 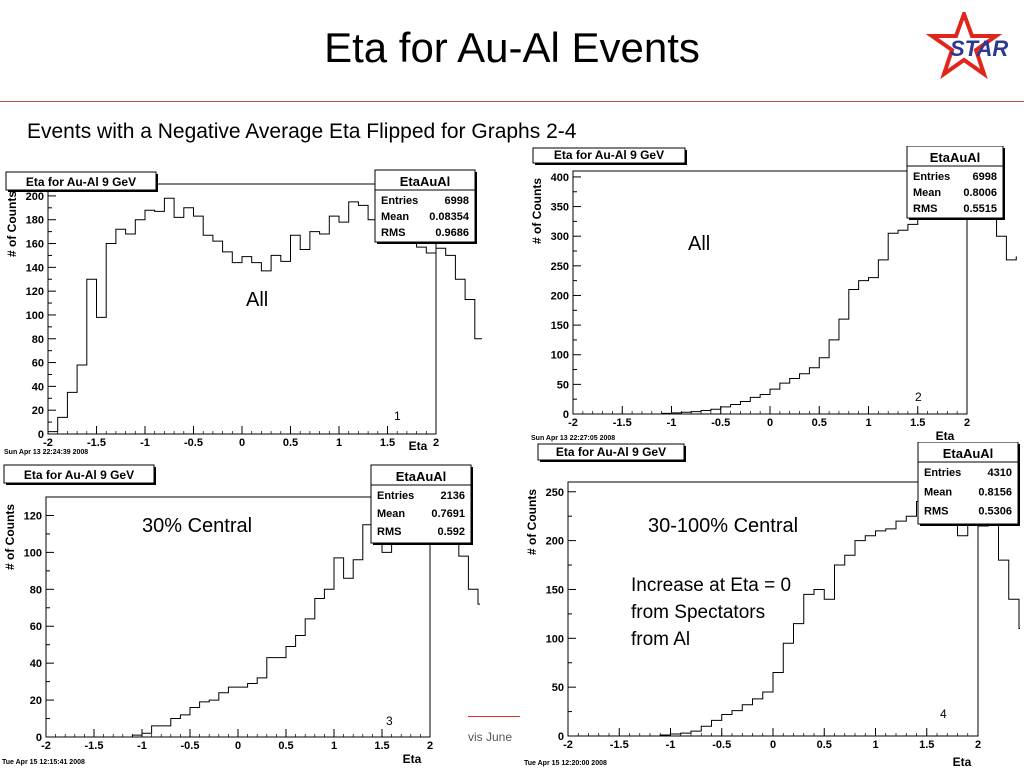 What do you see at coordinates (985, 177) in the screenshot?
I see `stats-value: 6998` at bounding box center [985, 177].